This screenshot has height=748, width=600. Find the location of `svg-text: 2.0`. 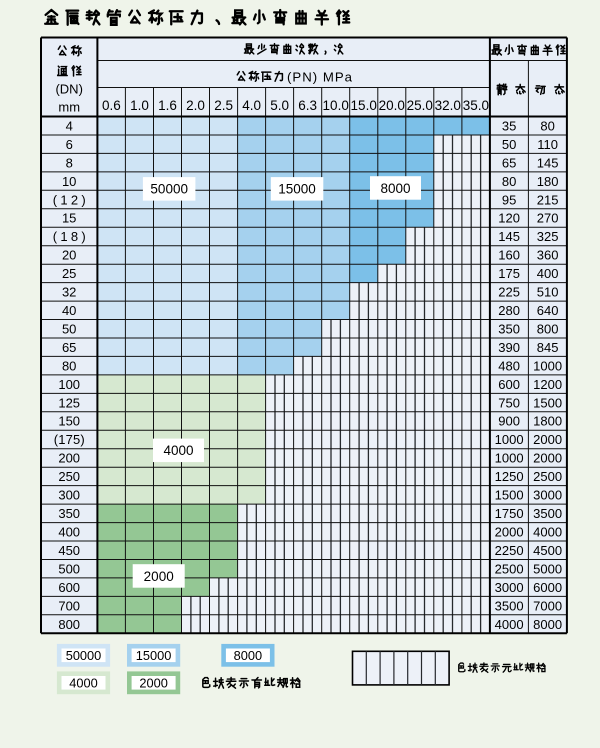

svg-text: 2.0 is located at coordinates (195, 105).